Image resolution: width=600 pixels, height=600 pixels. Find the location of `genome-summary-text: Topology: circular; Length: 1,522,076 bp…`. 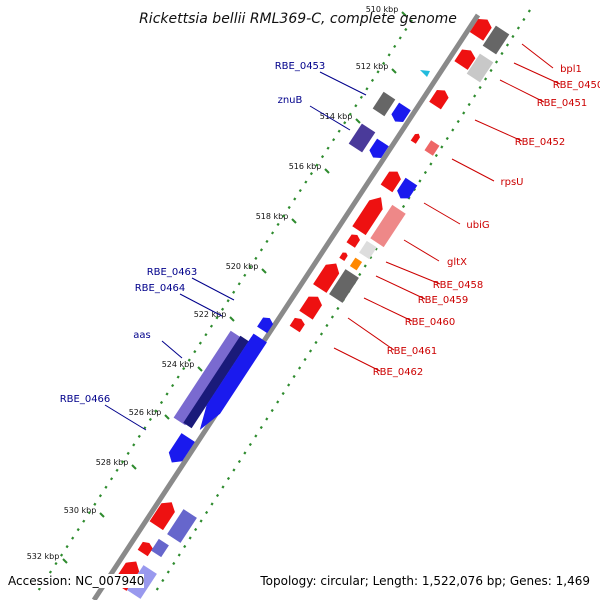

genome-summary-text: Topology: circular; Length: 1,522,076 bp… is located at coordinates (425, 581).